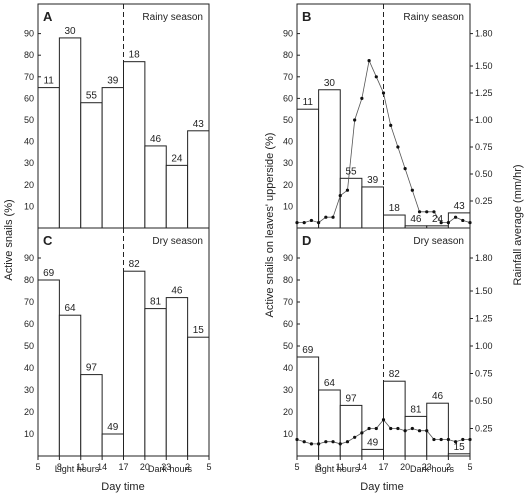  Describe the element at coordinates (438, 241) in the screenshot. I see `panel-d-season-label: Dry season` at that location.